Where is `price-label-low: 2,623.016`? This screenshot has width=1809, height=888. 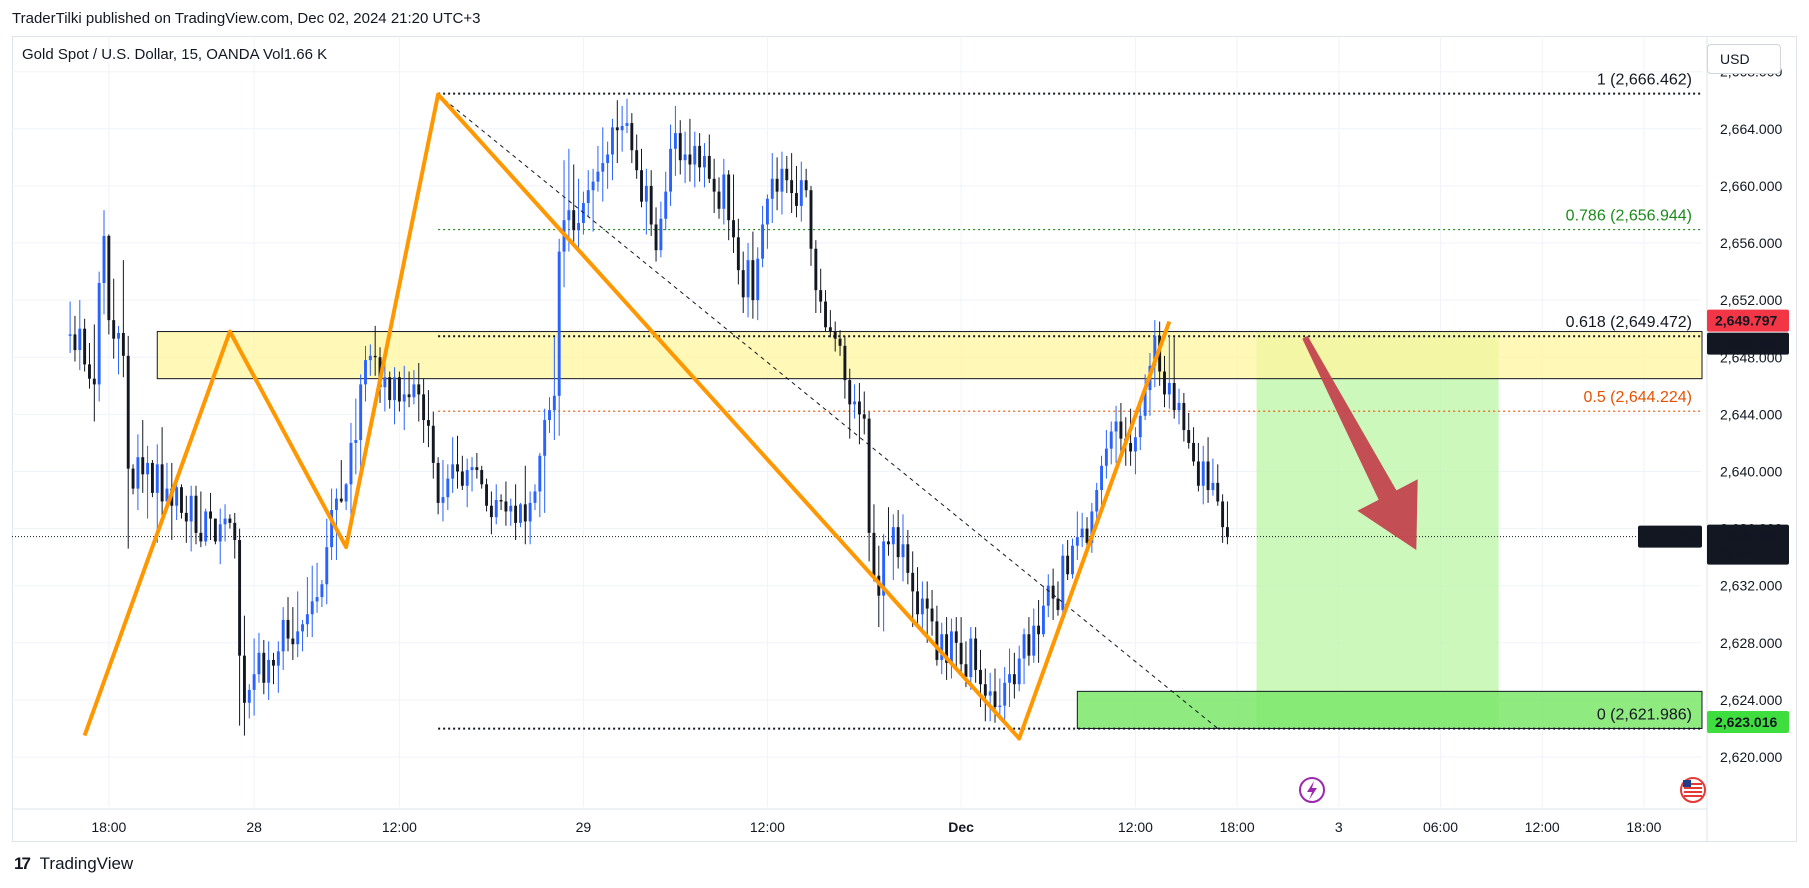
price-label-low: 2,623.016 is located at coordinates (1746, 722).